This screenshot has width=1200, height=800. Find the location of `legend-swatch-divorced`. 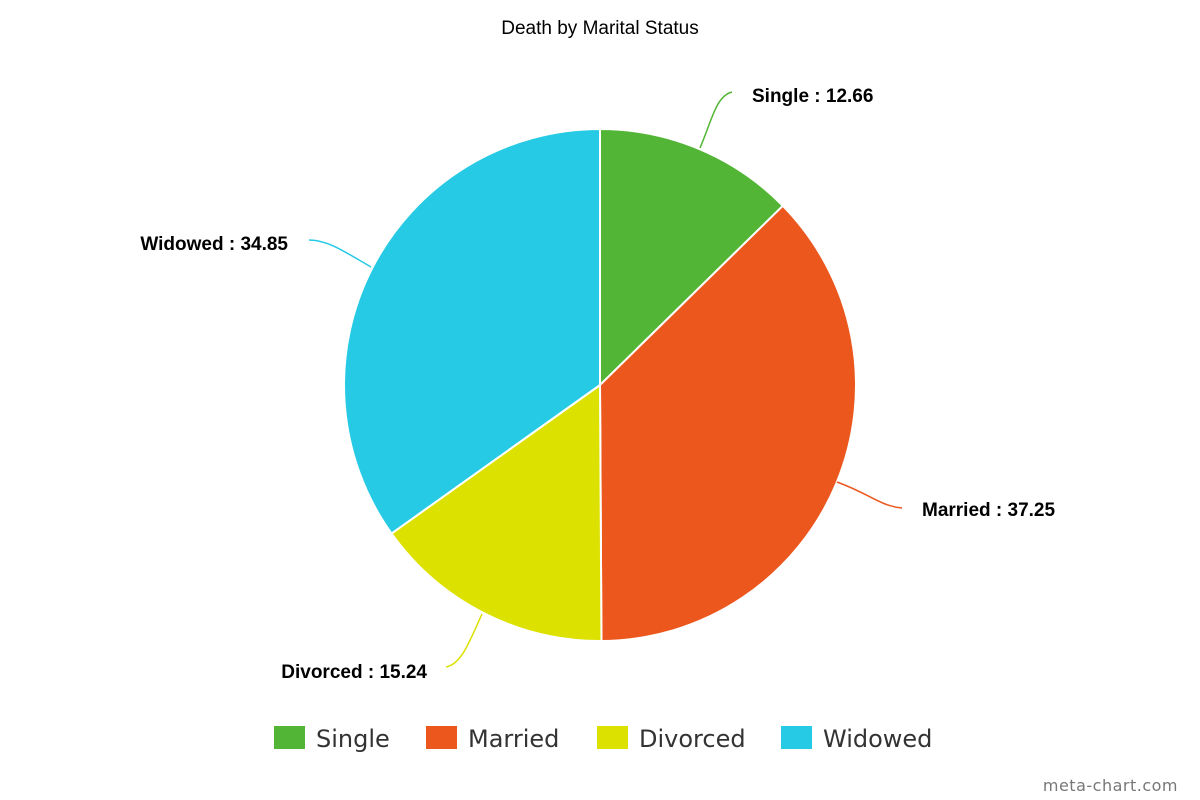

legend-swatch-divorced is located at coordinates (612, 737).